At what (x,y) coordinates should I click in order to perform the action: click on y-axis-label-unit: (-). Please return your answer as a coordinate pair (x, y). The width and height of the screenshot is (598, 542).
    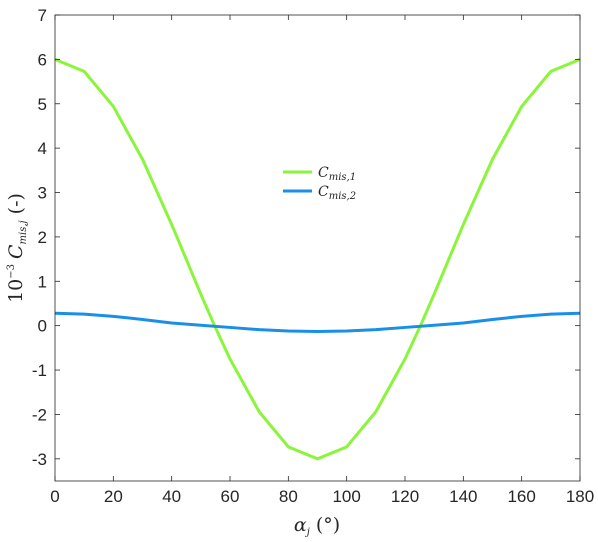
    Looking at the image, I should click on (16, 203).